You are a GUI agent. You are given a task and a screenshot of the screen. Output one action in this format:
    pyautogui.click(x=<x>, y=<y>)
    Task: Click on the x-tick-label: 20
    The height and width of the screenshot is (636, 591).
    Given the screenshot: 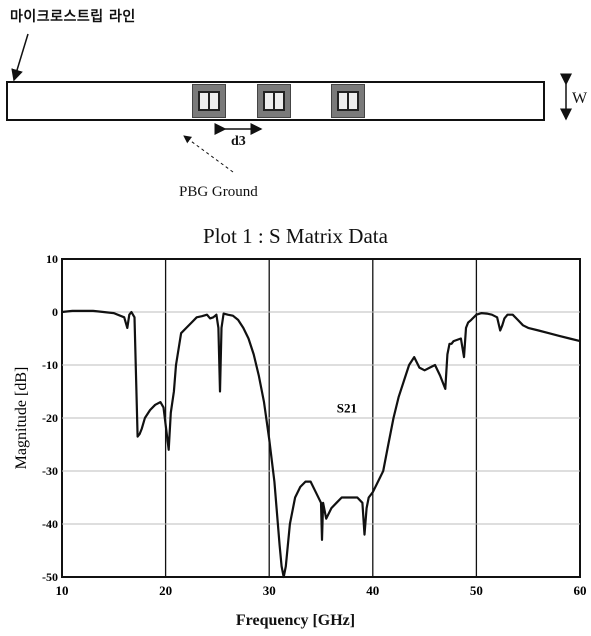 What is the action you would take?
    pyautogui.click(x=165, y=590)
    